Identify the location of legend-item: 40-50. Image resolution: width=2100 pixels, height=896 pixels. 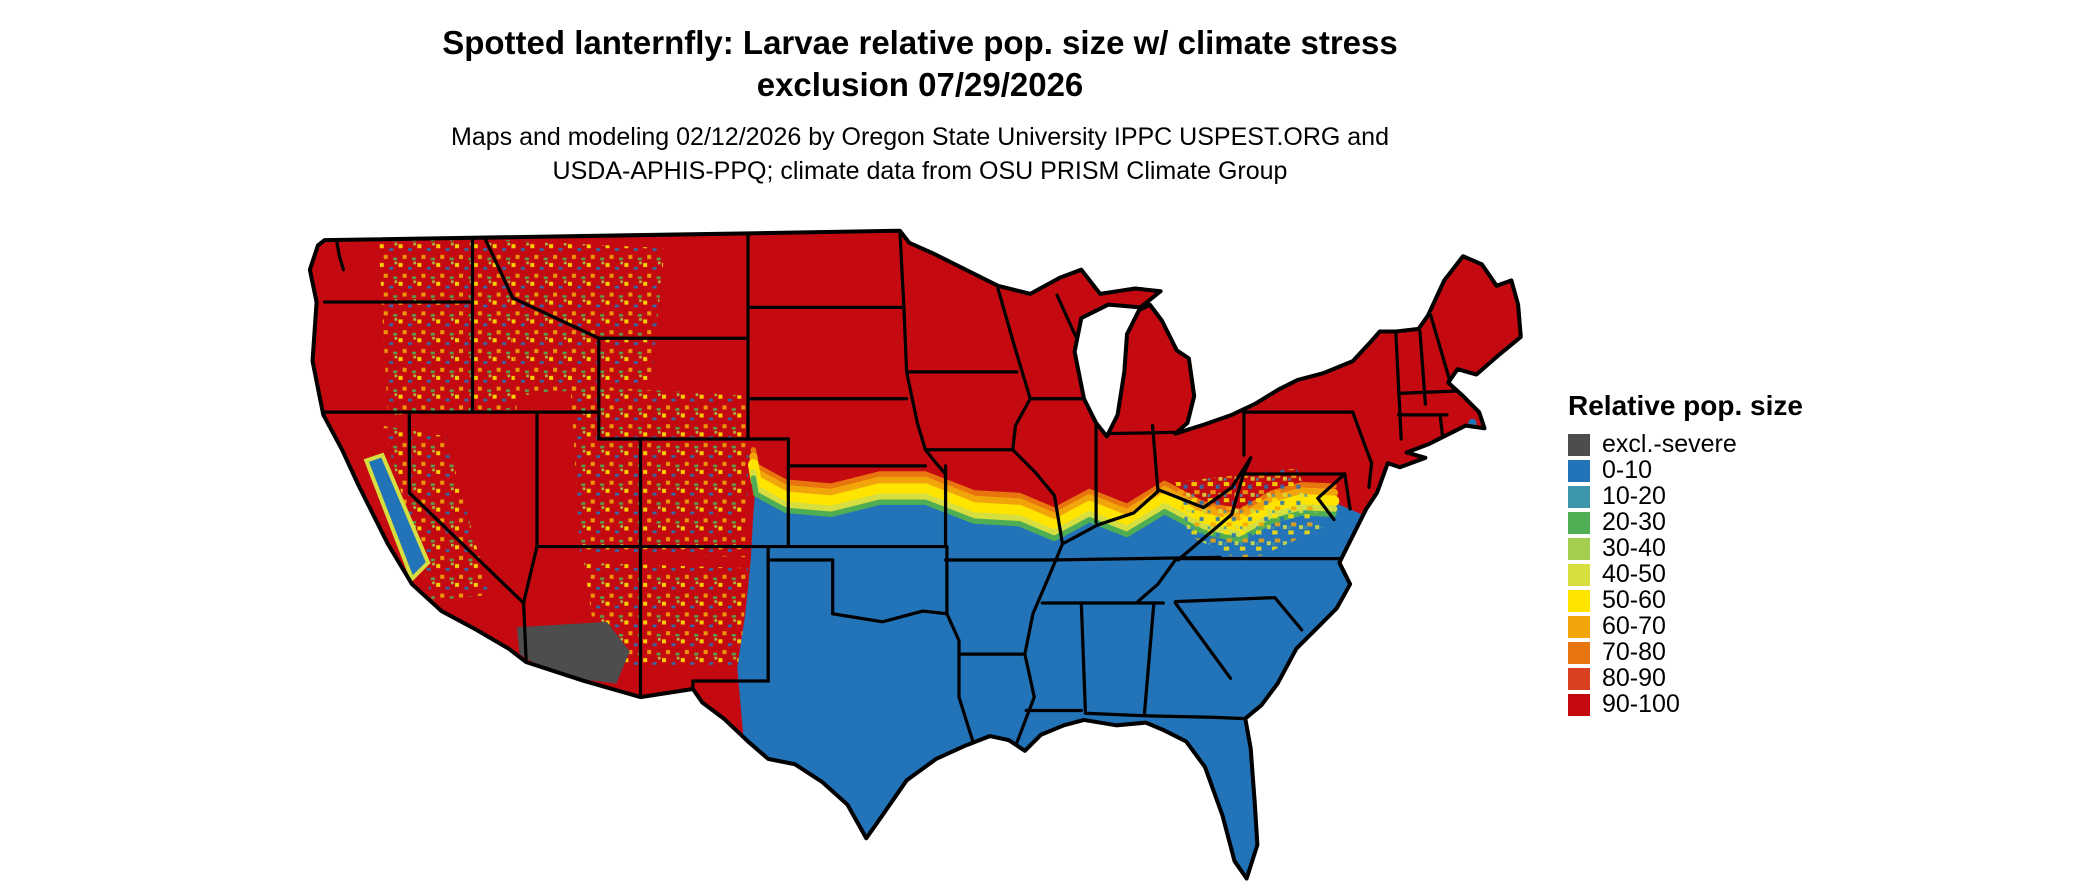
(1733, 574).